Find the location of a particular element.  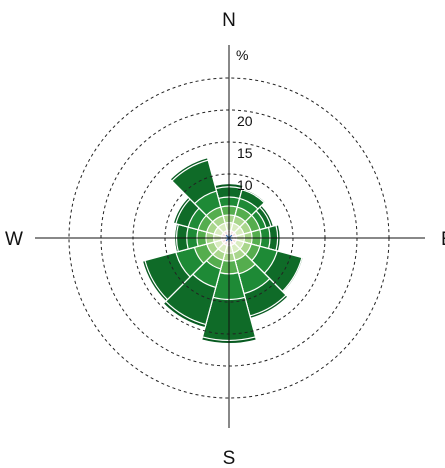

unit-label: % is located at coordinates (242, 55).